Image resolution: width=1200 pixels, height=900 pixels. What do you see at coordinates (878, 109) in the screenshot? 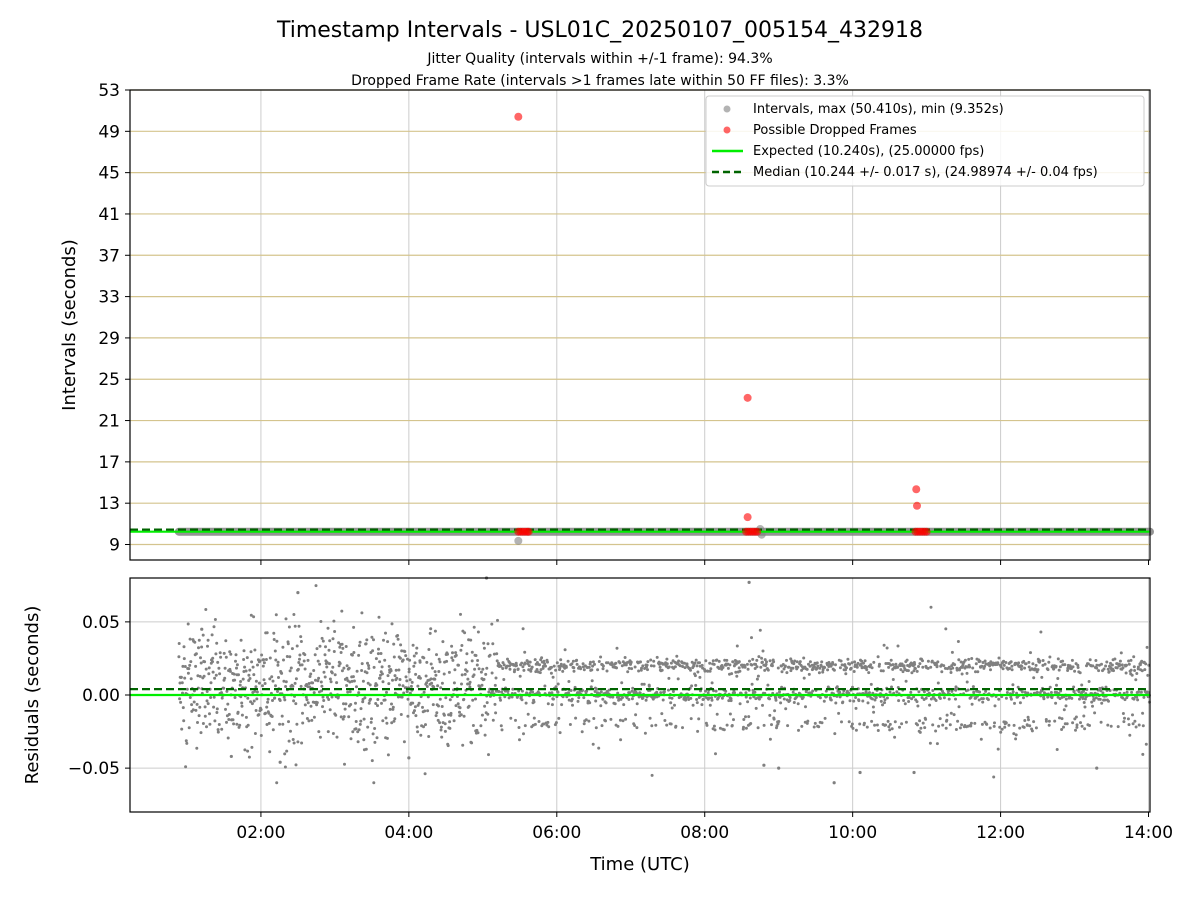
I see `legend-intervals-label: Intervals, max (50.410s), min (9.352s)` at bounding box center [878, 109].